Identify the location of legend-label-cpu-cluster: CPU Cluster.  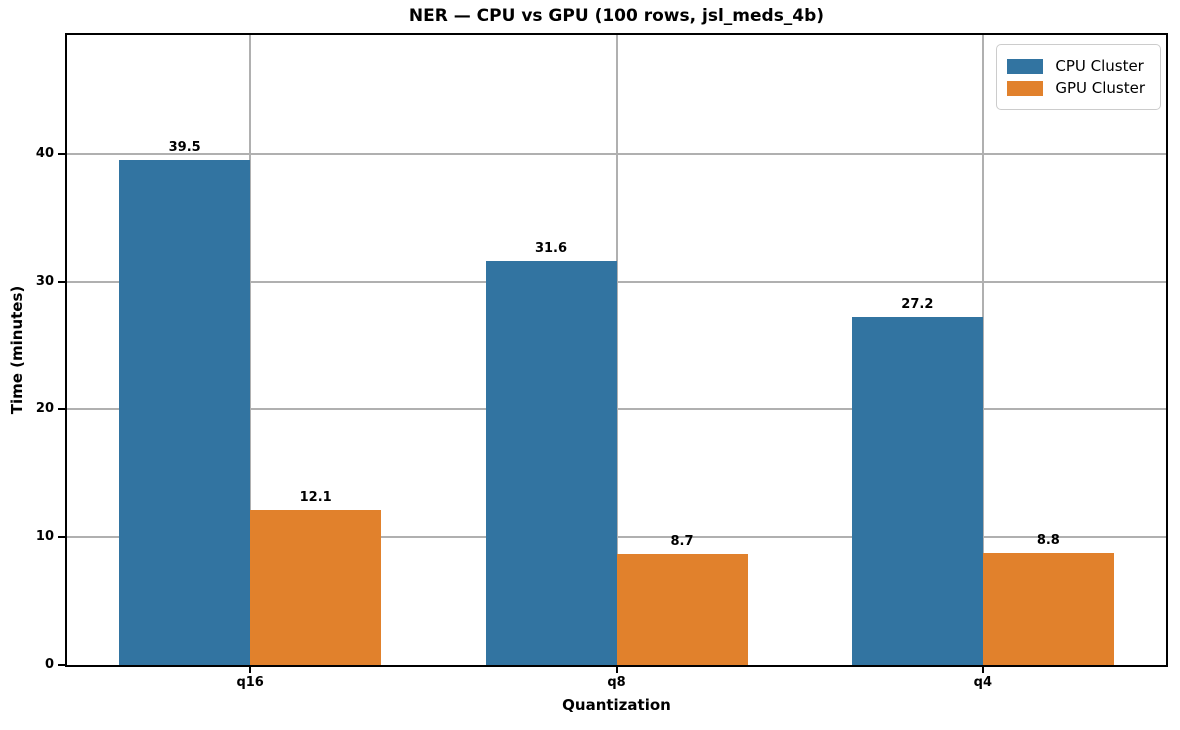
(1099, 66).